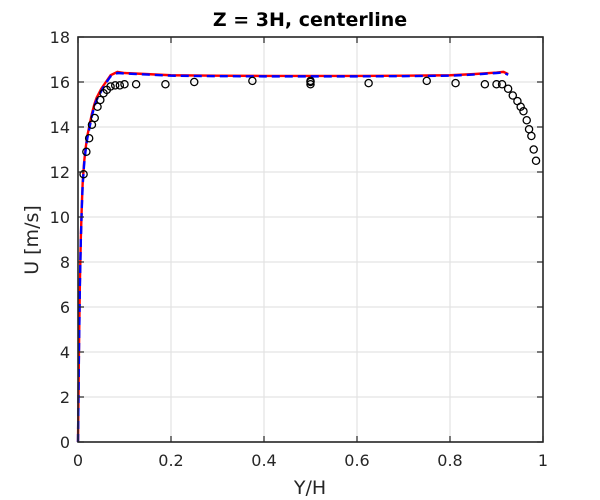 This screenshot has width=600, height=500. What do you see at coordinates (60, 217) in the screenshot?
I see `y-tick-label: 10` at bounding box center [60, 217].